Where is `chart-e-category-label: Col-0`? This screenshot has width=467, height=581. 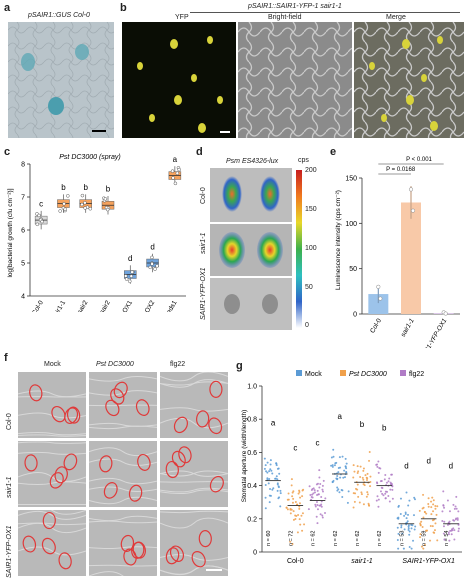
chart-e-category-label: Col-0 is located at coordinates (376, 325).